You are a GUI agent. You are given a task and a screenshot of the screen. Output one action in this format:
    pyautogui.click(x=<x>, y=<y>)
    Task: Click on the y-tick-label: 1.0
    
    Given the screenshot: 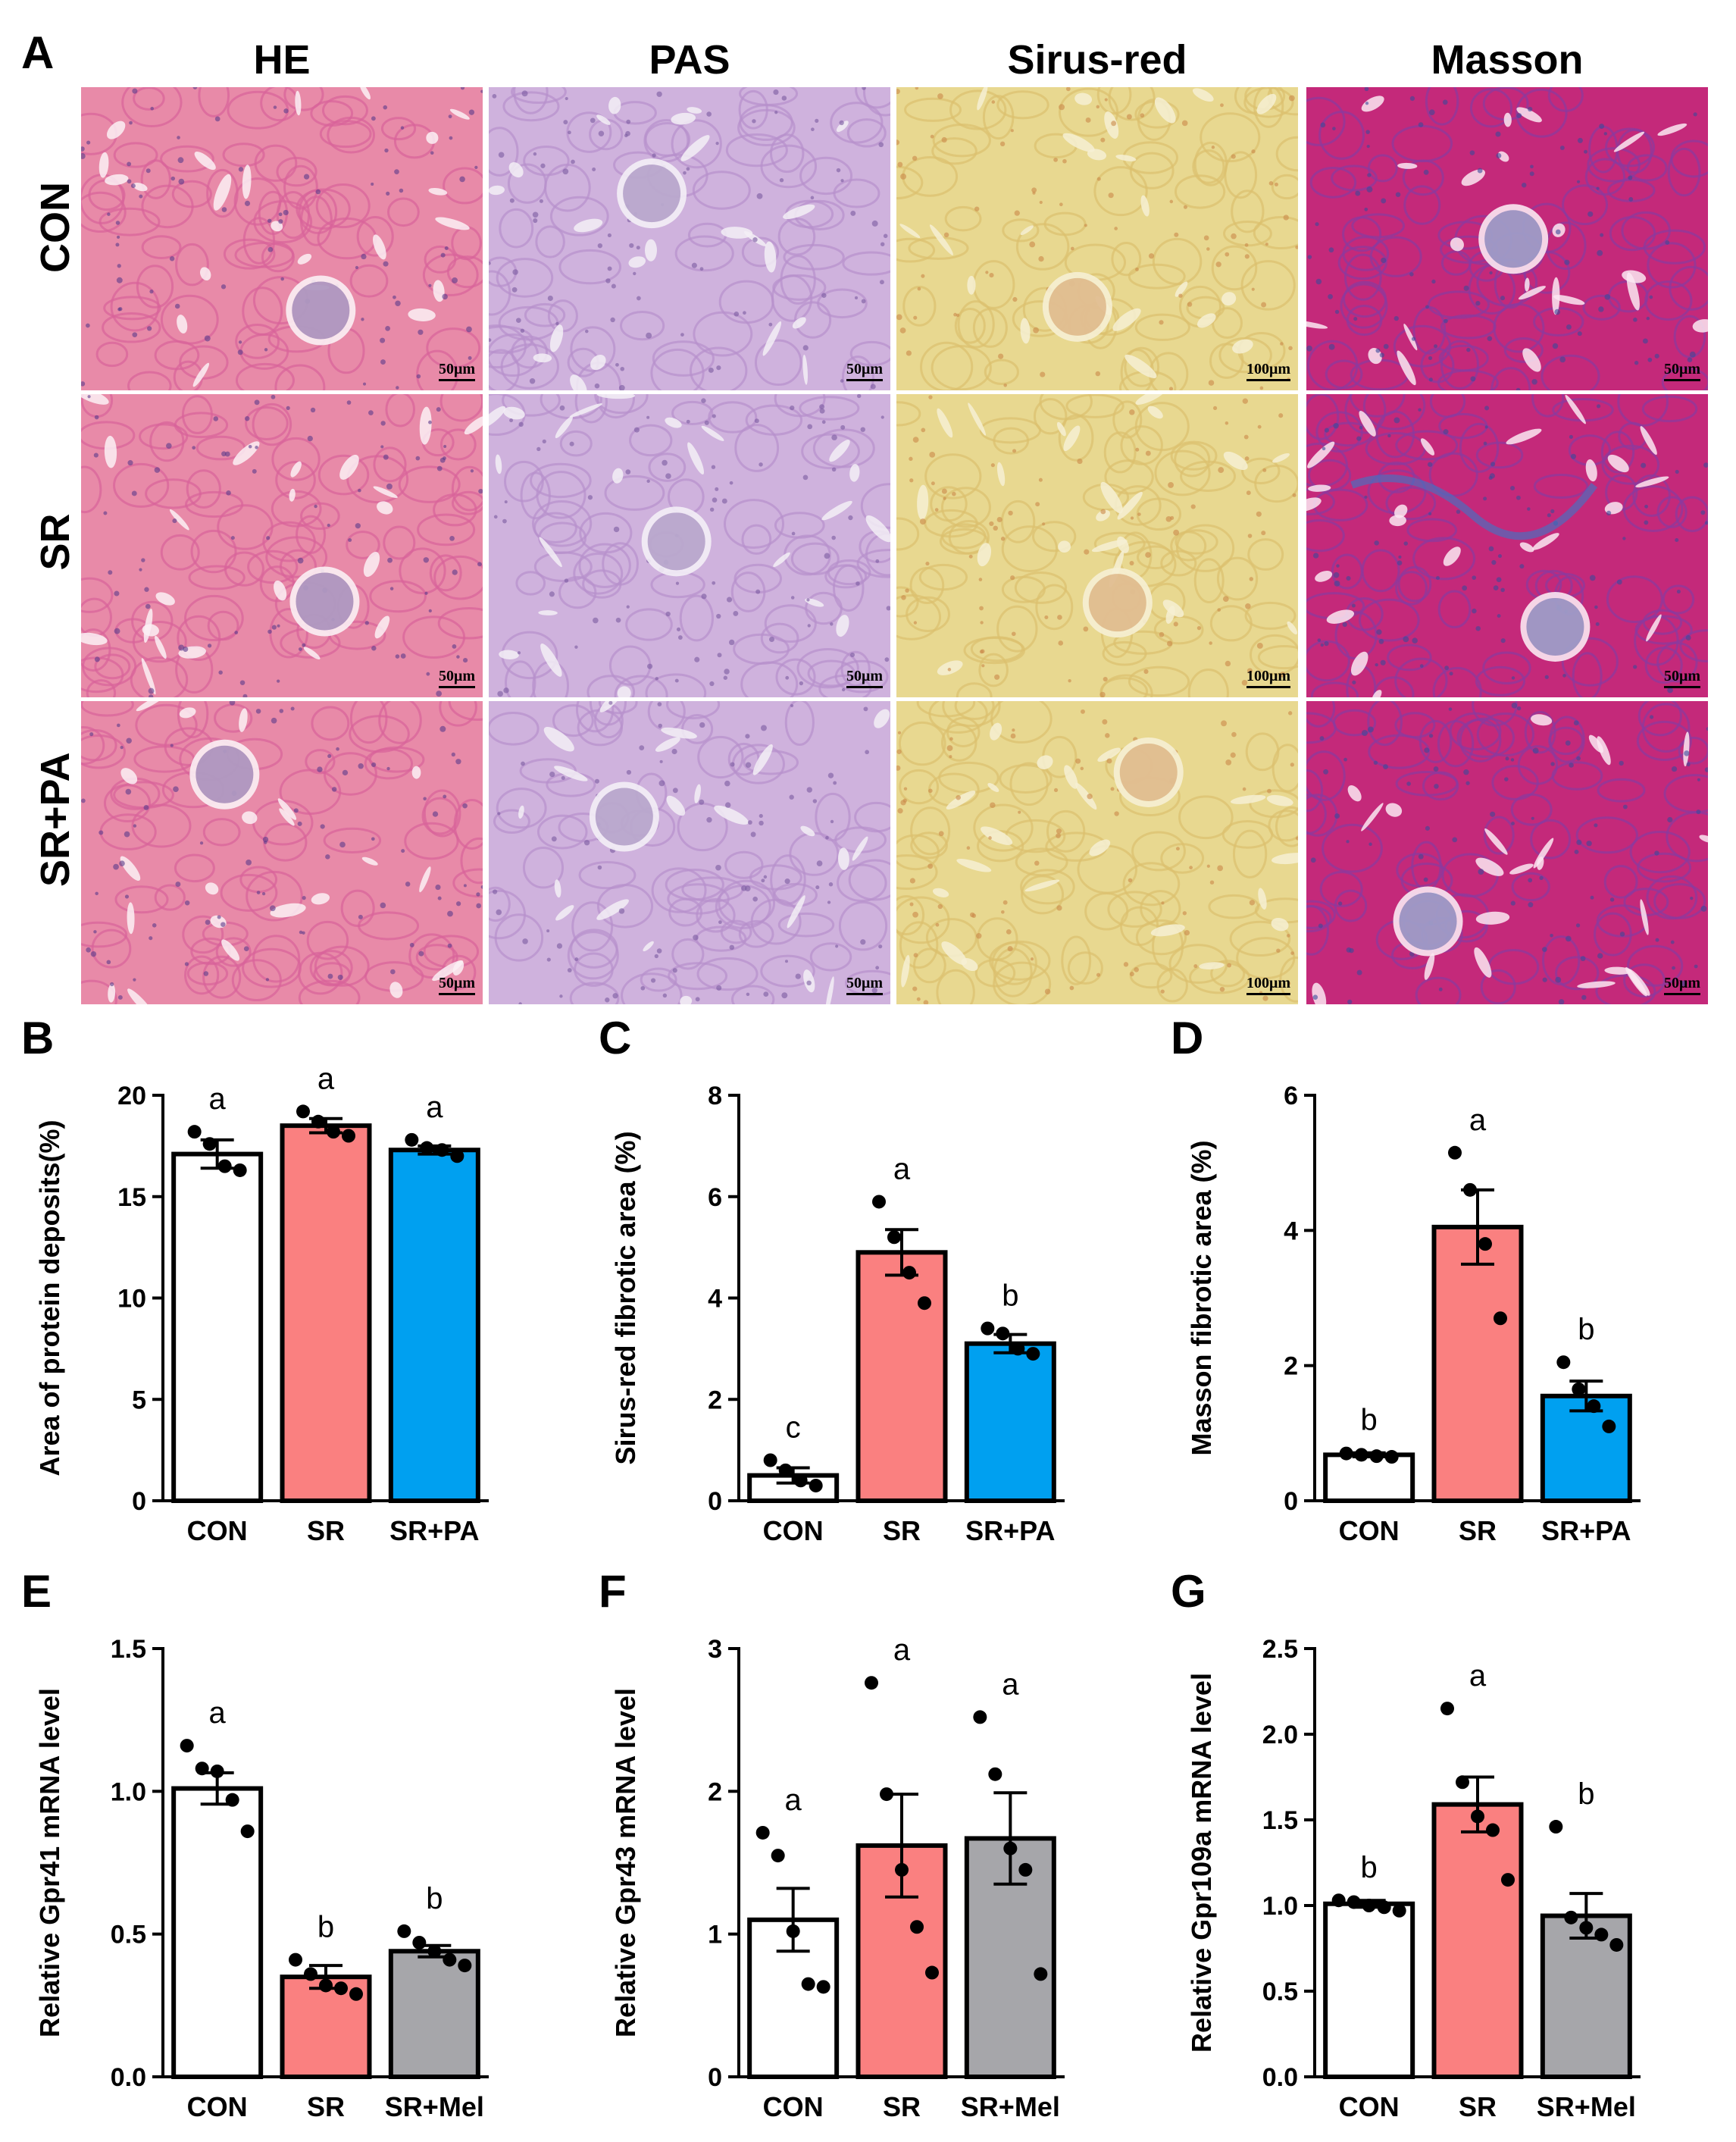 What is the action you would take?
    pyautogui.click(x=1280, y=1906)
    